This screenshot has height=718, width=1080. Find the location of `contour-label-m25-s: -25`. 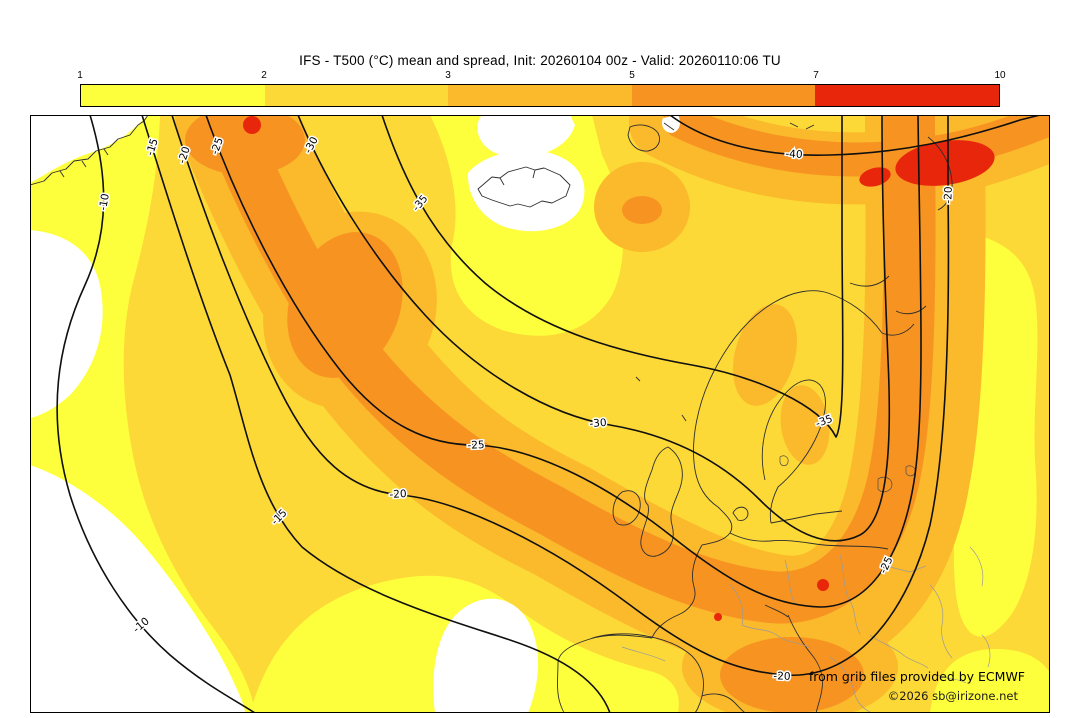

contour-label-m25-s: -25 is located at coordinates (476, 445).